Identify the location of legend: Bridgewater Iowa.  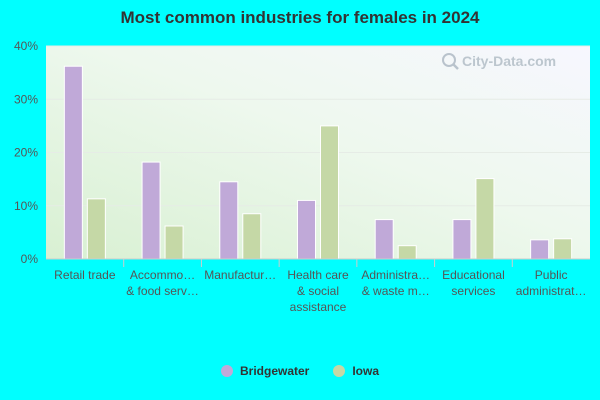
(300, 371).